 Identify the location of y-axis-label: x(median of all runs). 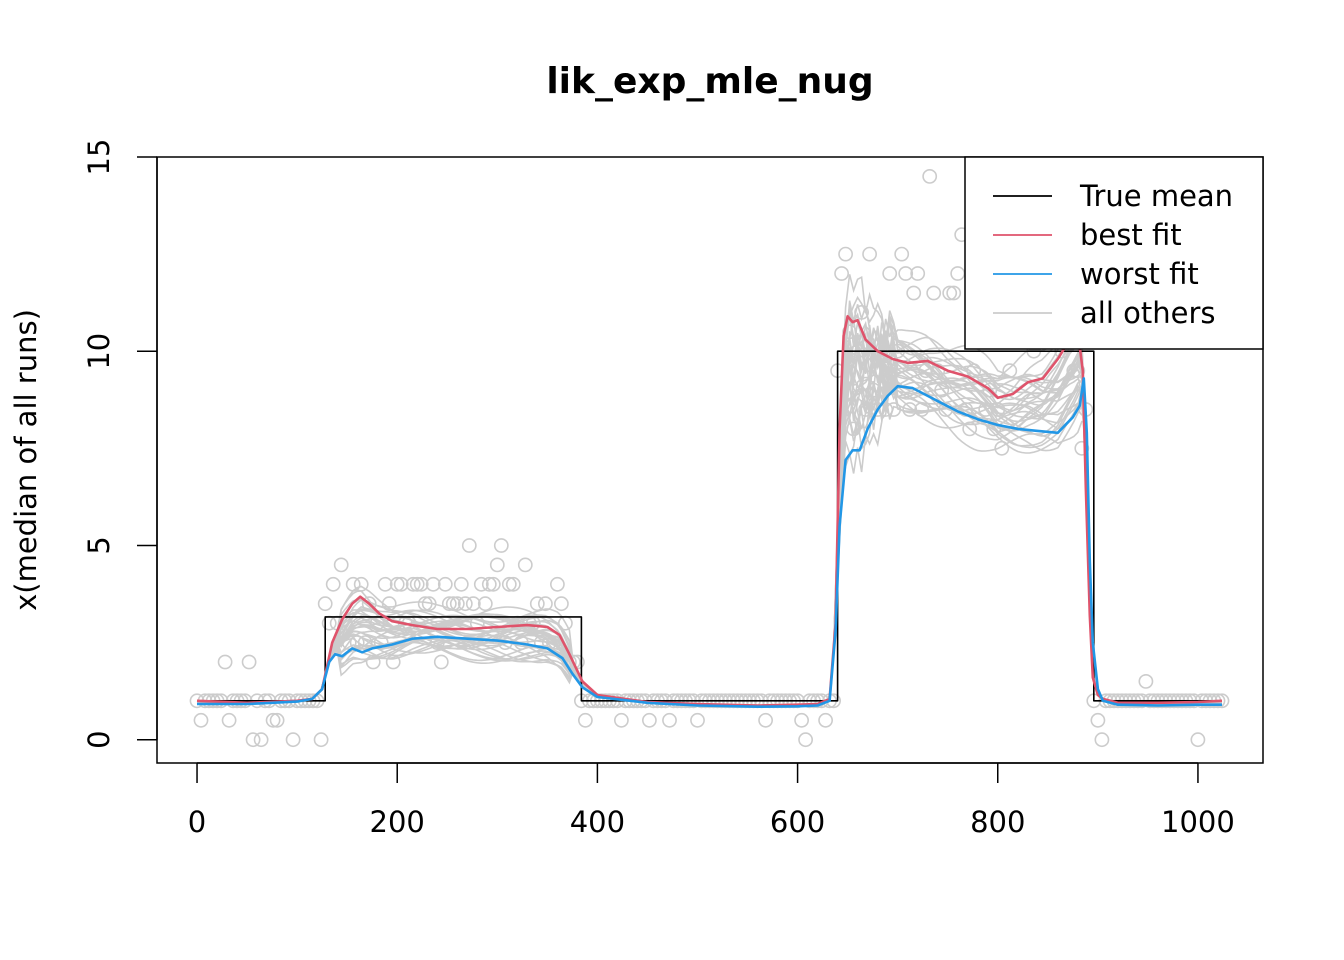
(26, 460).